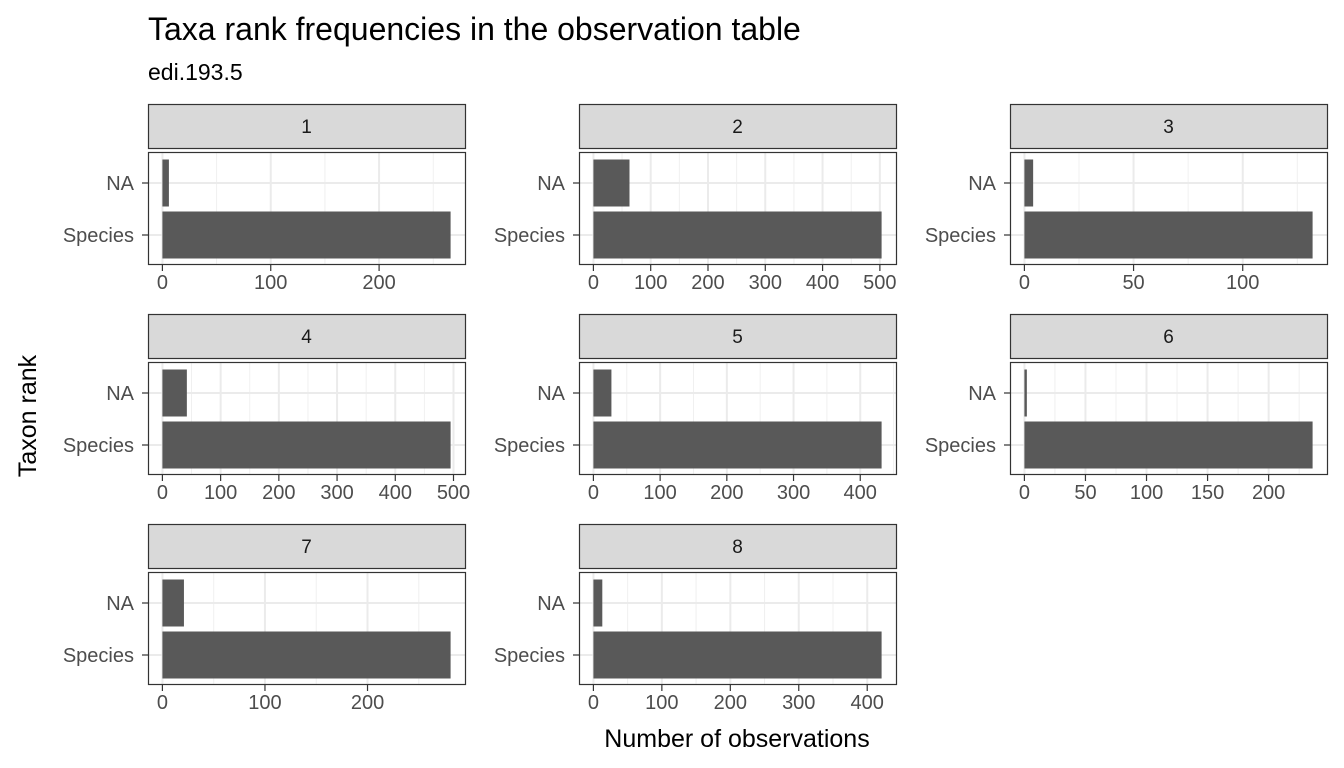 The height and width of the screenshot is (768, 1344). I want to click on facet-panel-3: 3 Species NA 0 50 100, so click(1127, 198).